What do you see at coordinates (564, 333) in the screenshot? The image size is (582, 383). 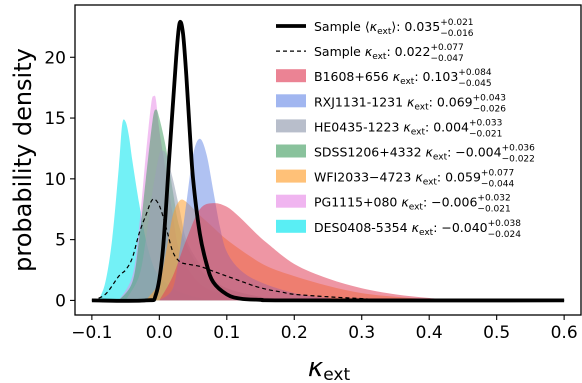 I see `x-tick-label: 0.6` at bounding box center [564, 333].